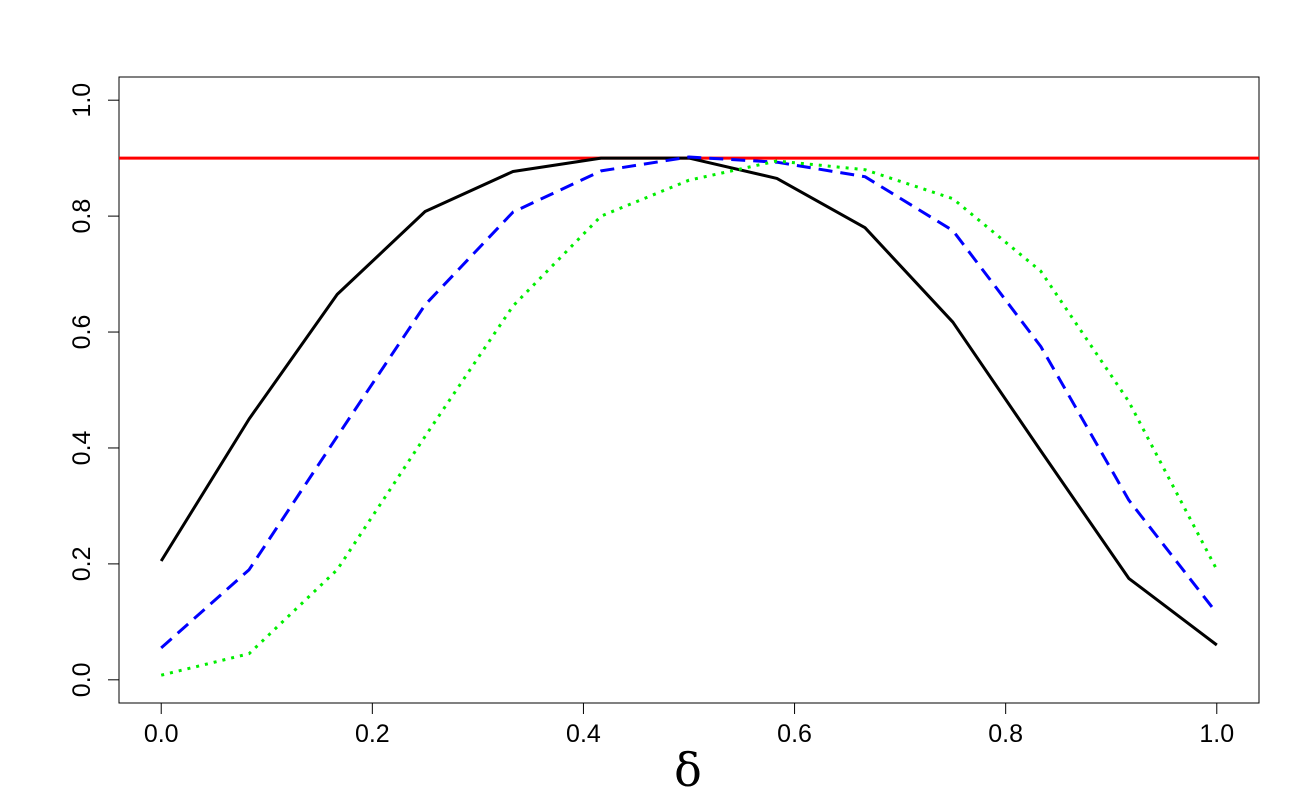 This screenshot has height=800, width=1300. I want to click on y-tick-label: 0.6, so click(82, 332).